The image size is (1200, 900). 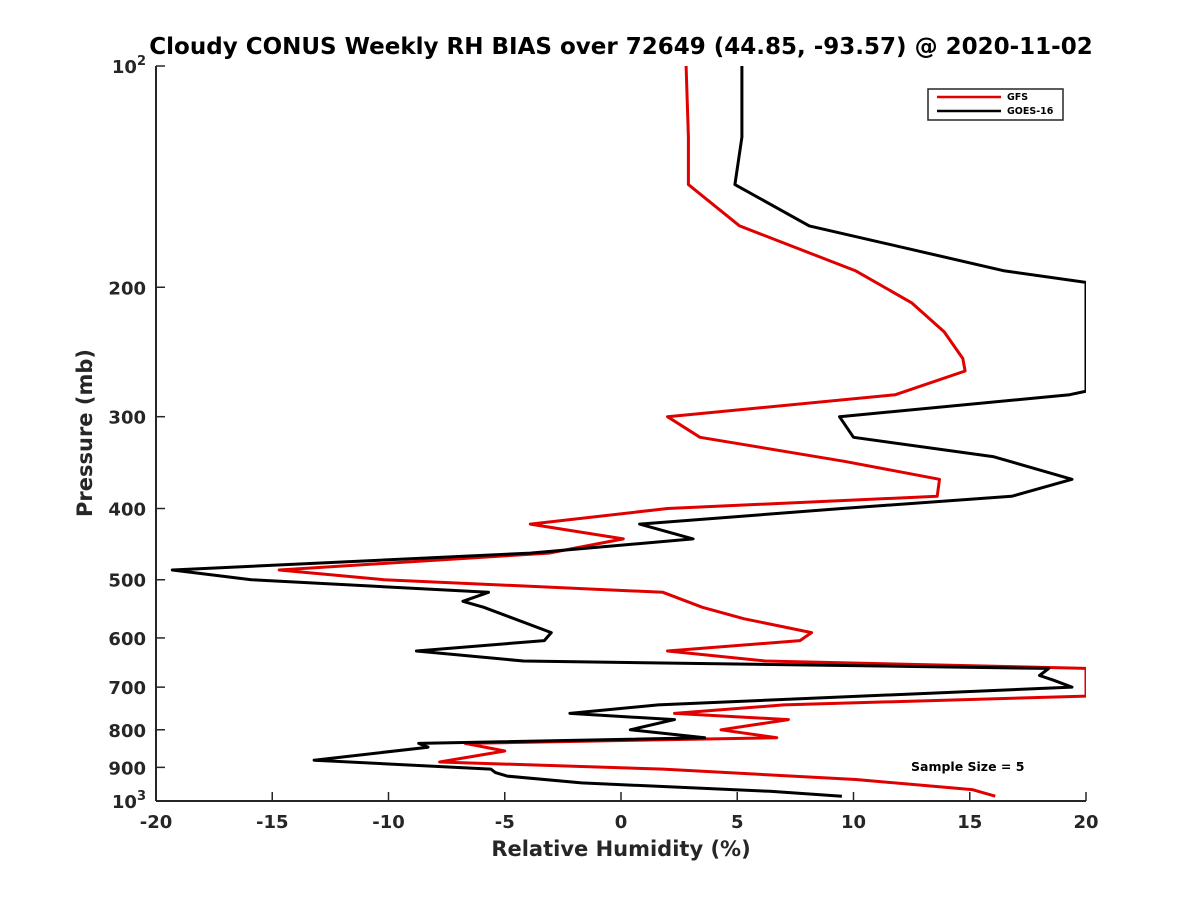 What do you see at coordinates (127, 288) in the screenshot?
I see `y-tick-label: 200` at bounding box center [127, 288].